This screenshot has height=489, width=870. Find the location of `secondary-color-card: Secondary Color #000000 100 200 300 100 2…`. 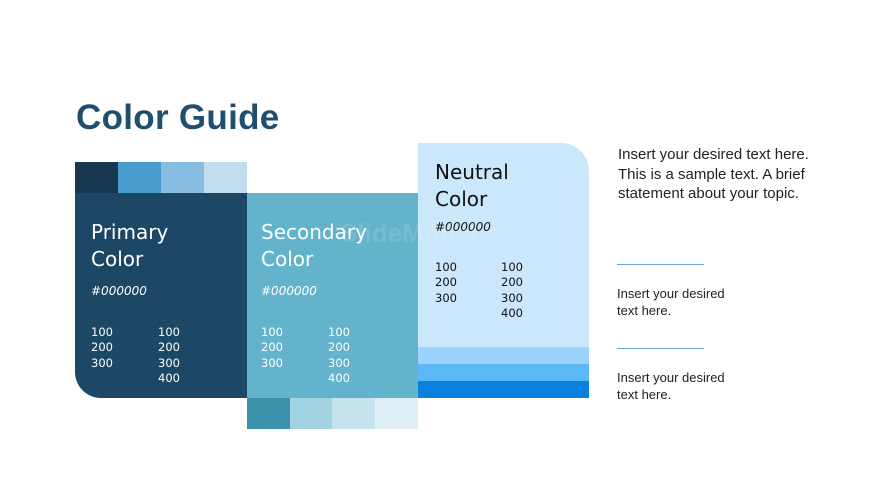

secondary-color-card: Secondary Color #000000 100 200 300 100 2… is located at coordinates (332, 295).